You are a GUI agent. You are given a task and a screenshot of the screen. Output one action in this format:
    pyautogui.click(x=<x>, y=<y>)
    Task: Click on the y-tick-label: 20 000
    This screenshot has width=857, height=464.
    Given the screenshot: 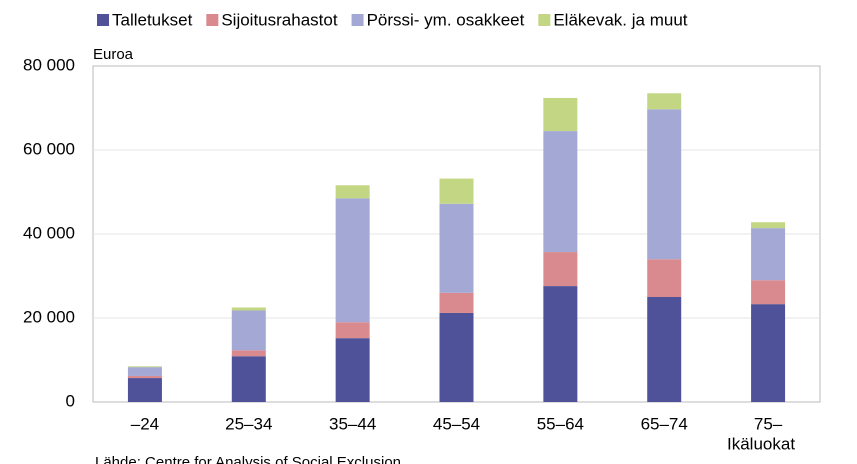 What is the action you would take?
    pyautogui.click(x=49, y=316)
    